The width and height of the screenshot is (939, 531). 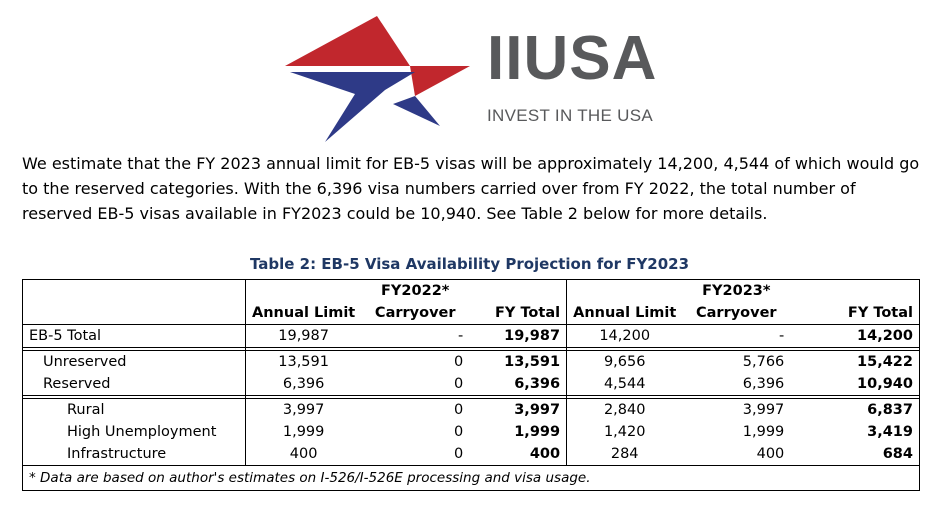 I want to click on row-label: Rural, so click(x=134, y=409).